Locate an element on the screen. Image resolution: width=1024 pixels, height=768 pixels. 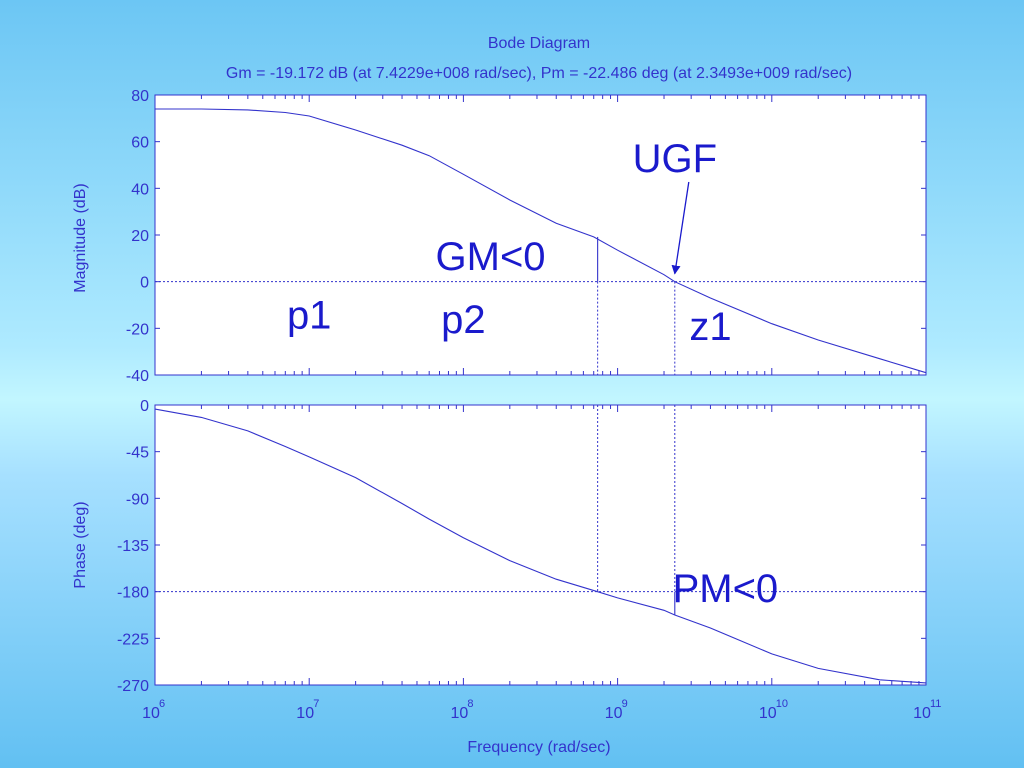
annotation-ugf: UGF is located at coordinates (675, 159).